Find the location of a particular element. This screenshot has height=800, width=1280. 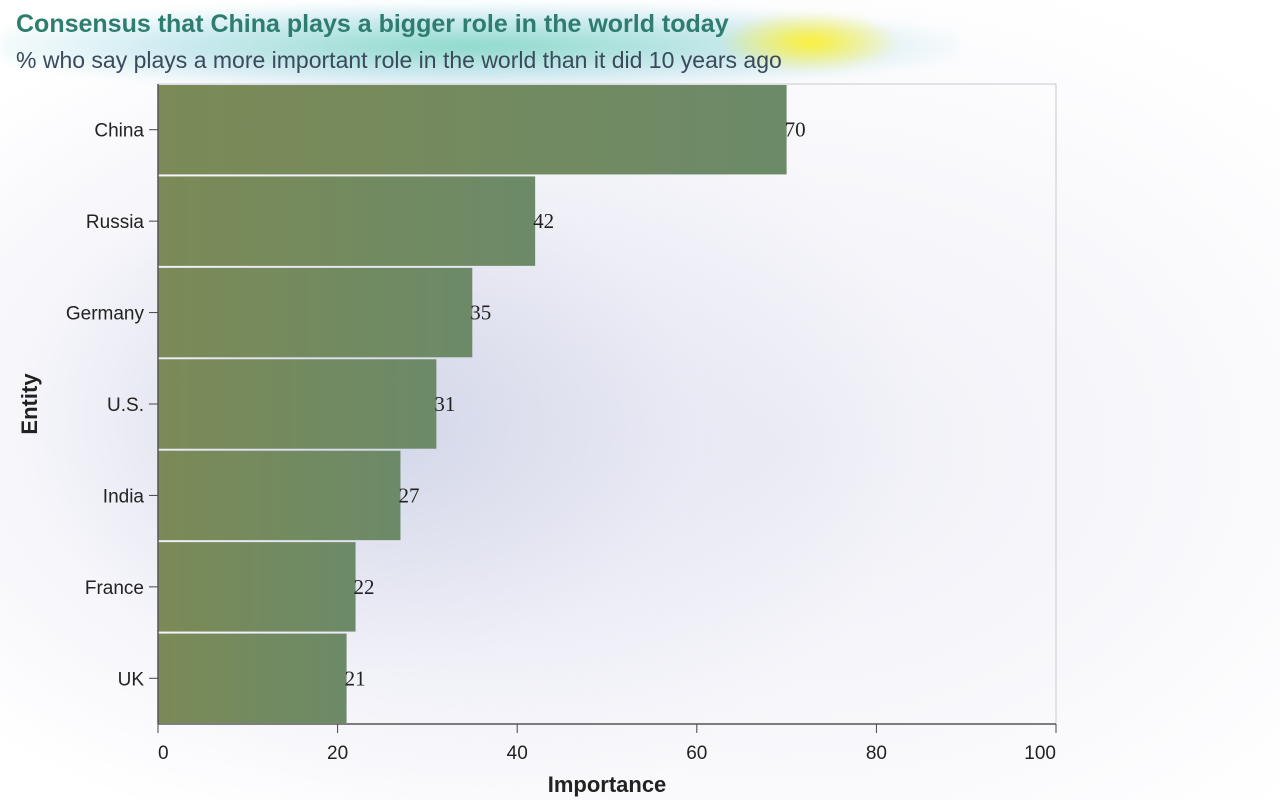

category-label-china: China is located at coordinates (119, 131).